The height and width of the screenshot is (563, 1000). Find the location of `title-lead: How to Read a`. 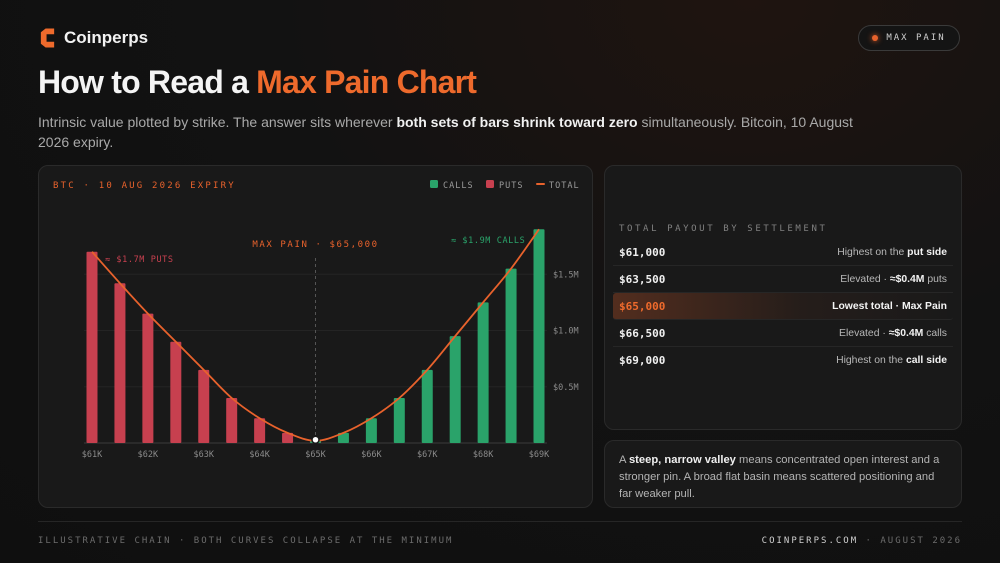

title-lead: How to Read a is located at coordinates (147, 82).